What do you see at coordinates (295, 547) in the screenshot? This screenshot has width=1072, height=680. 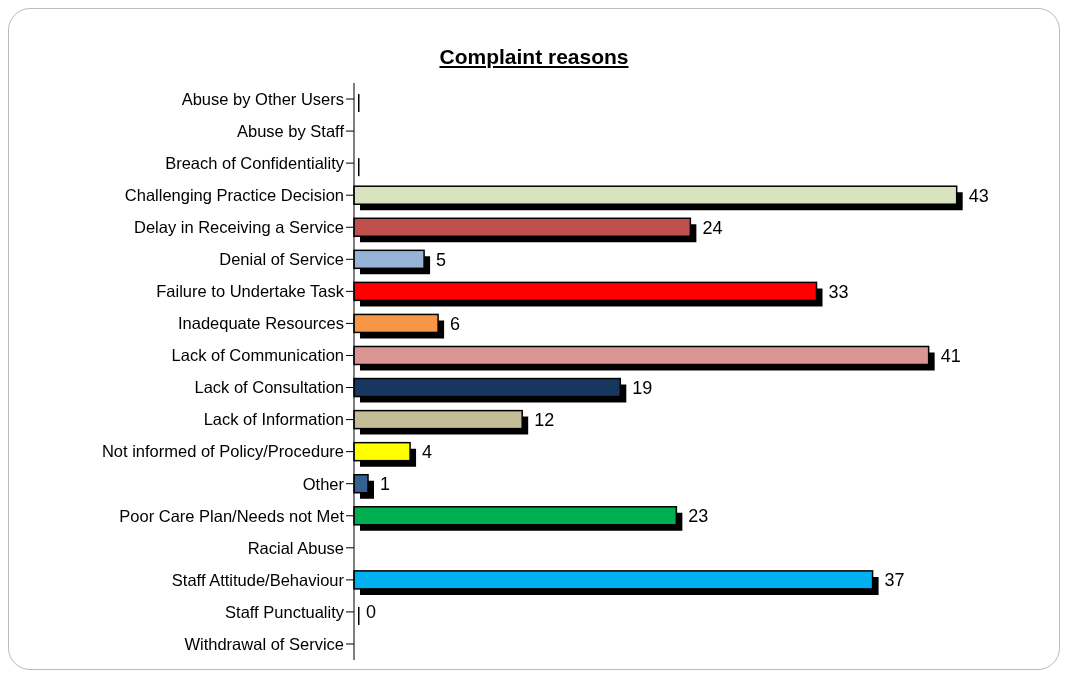 I see `y-tick-label: Racial Abuse` at bounding box center [295, 547].